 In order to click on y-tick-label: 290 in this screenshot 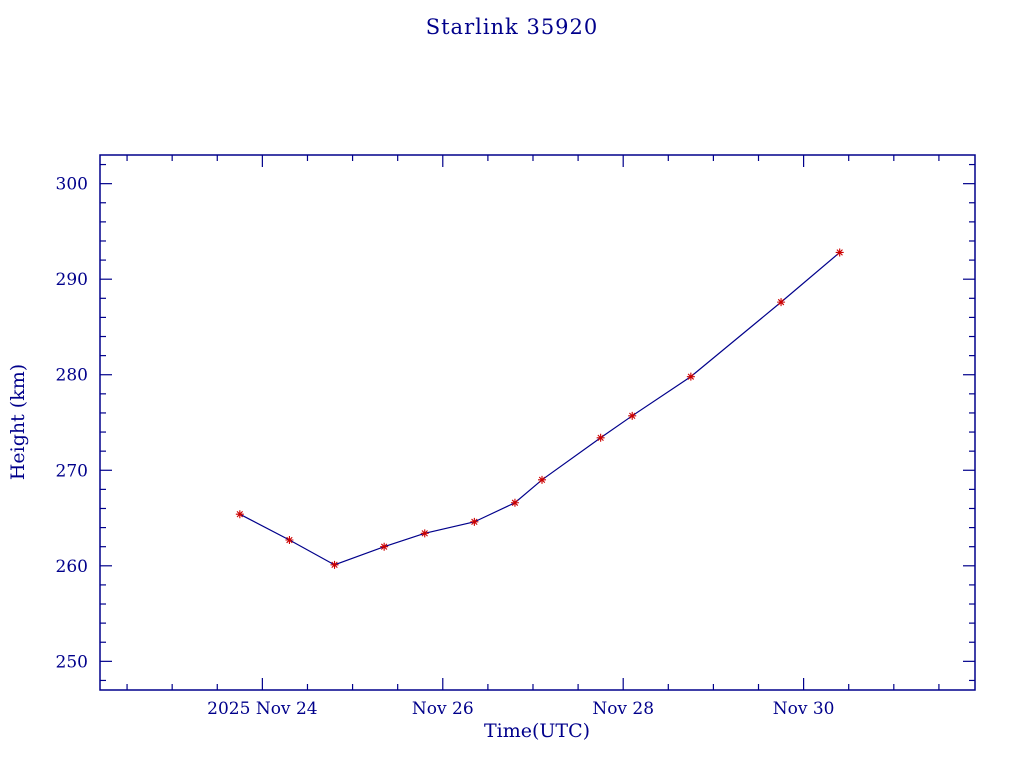, I will do `click(72, 280)`.